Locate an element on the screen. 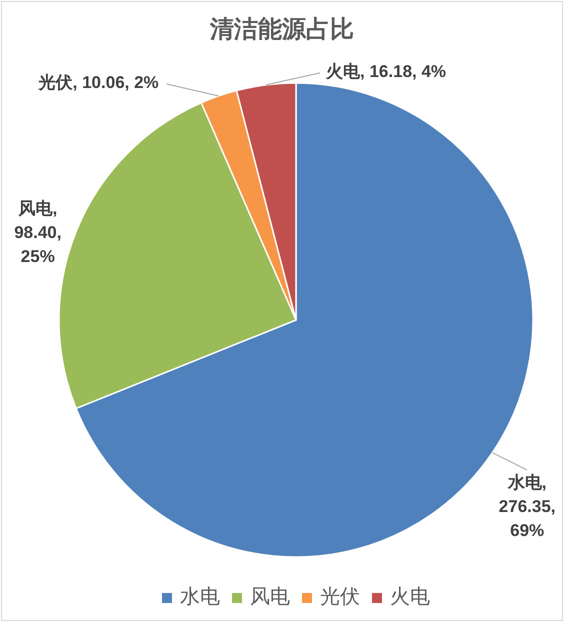  legend-label: 光伏 is located at coordinates (340, 597).